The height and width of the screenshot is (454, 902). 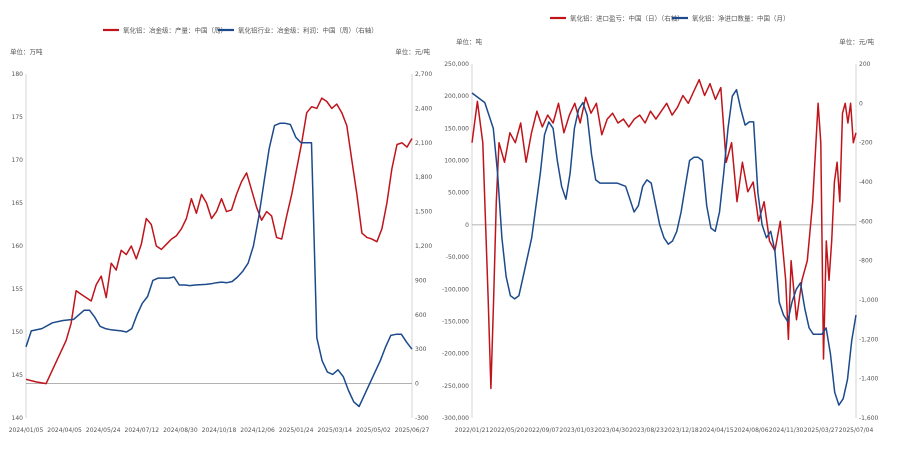 What do you see at coordinates (373, 430) in the screenshot?
I see `x-tick-label: 2025/05/02` at bounding box center [373, 430].